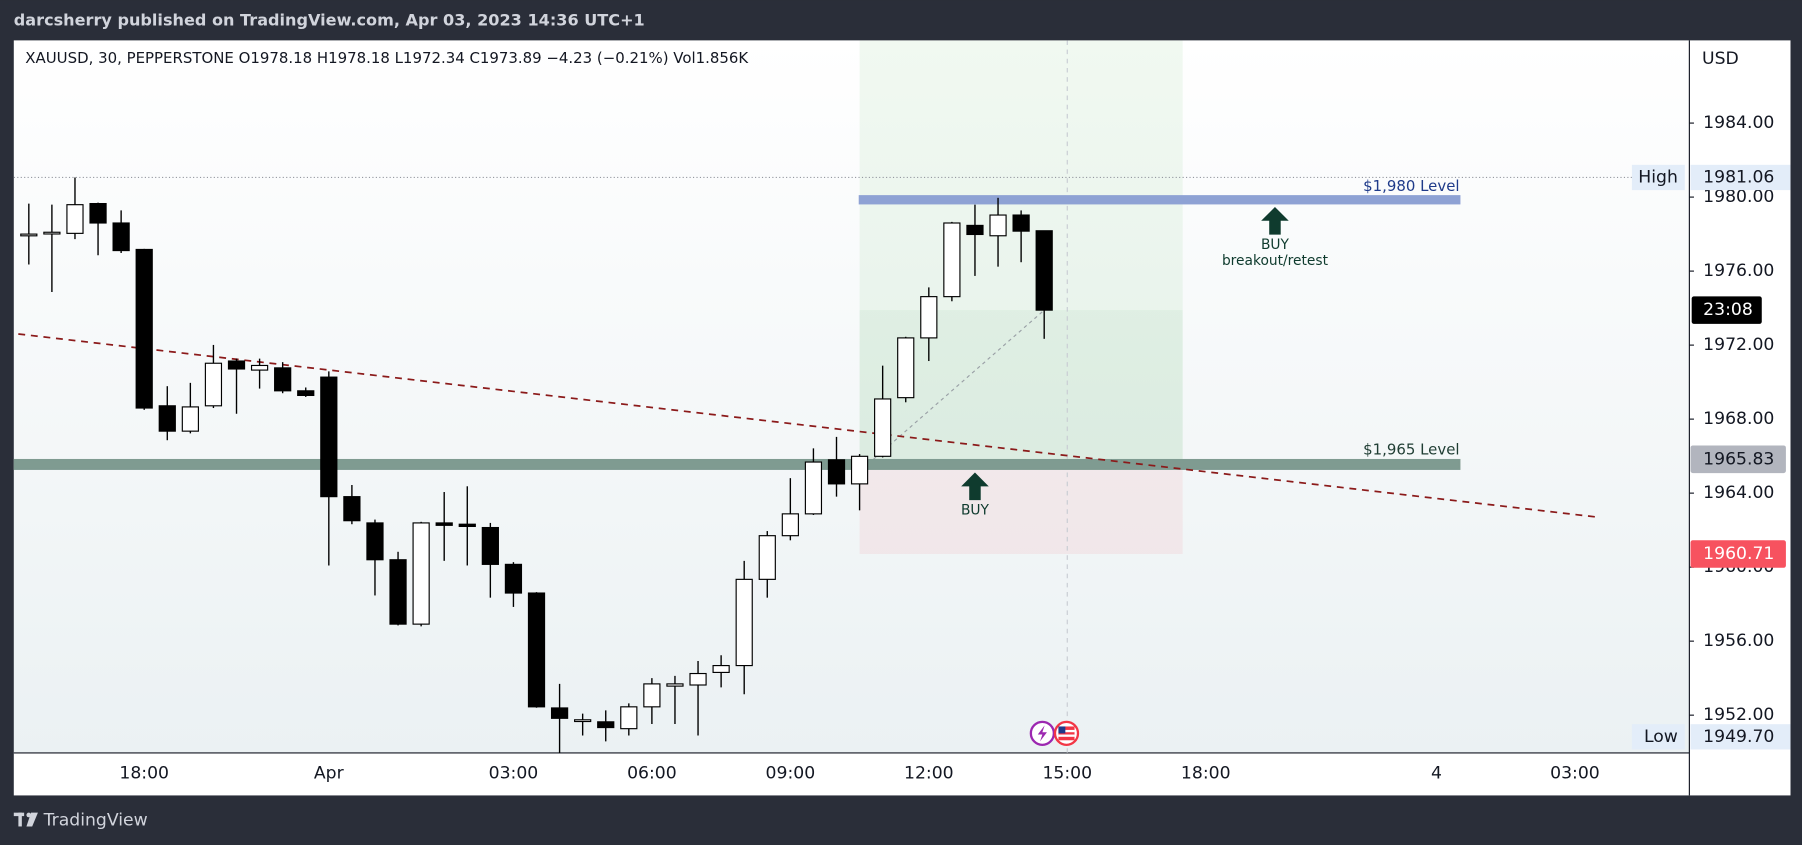  Describe the element at coordinates (1738, 419) in the screenshot. I see `y-tick-label: 1968.00` at that location.